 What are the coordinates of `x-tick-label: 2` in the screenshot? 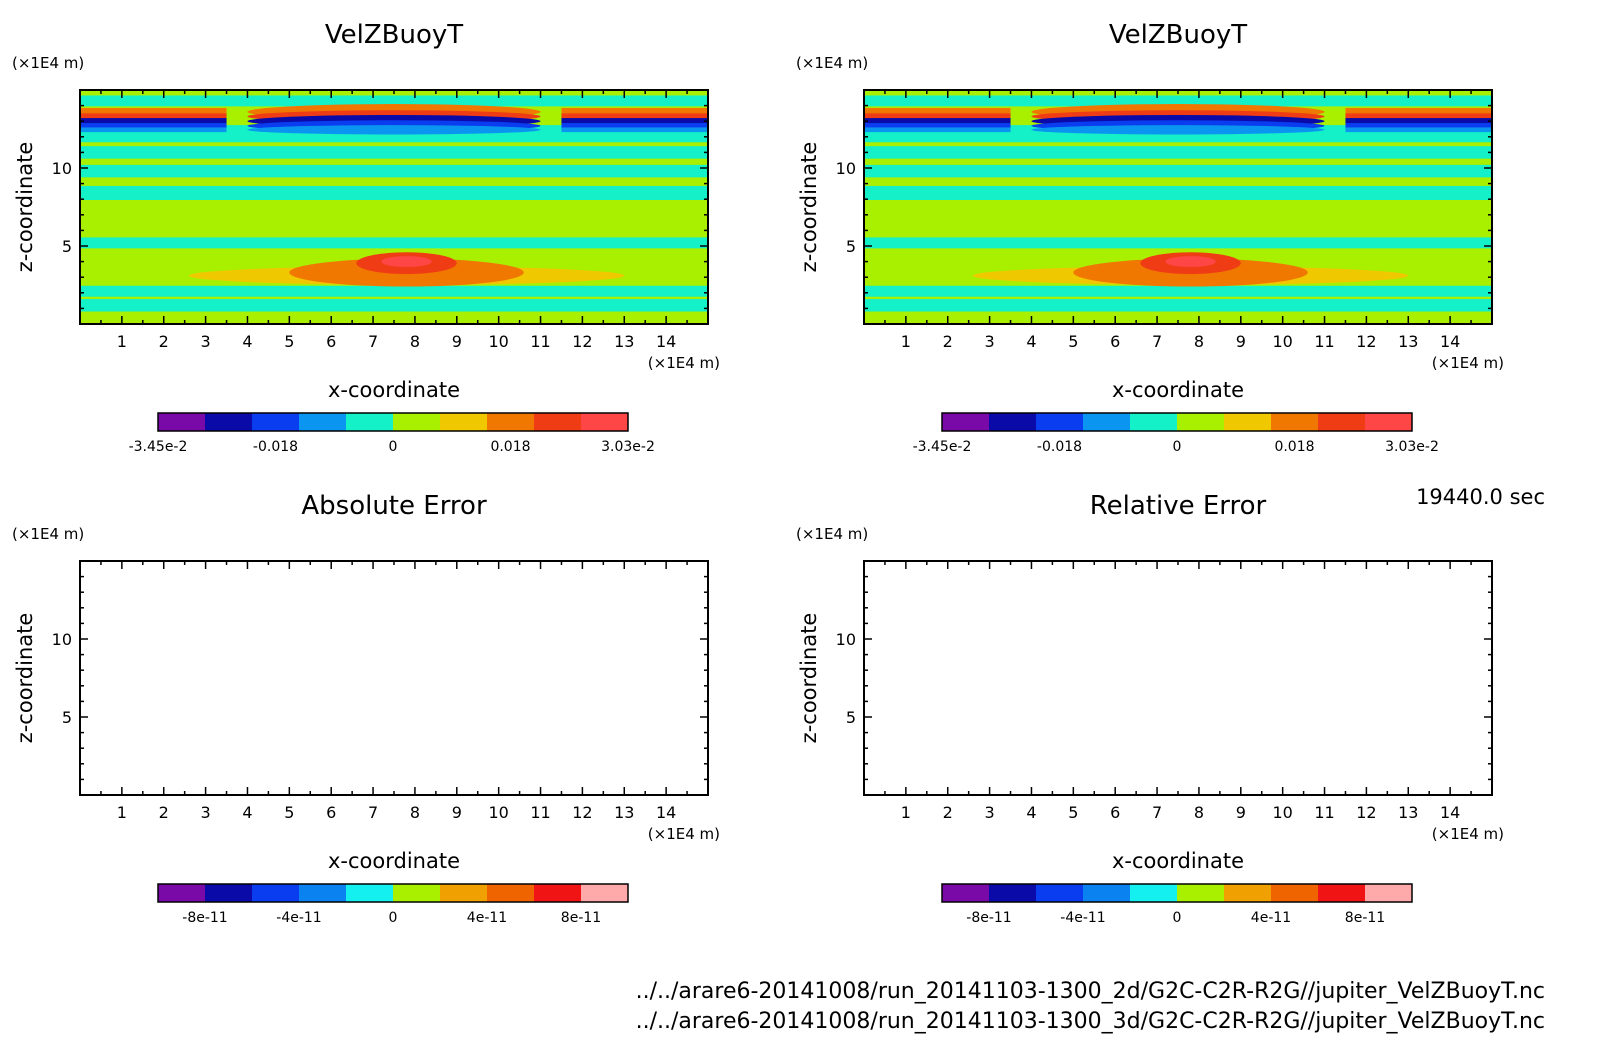 It's located at (948, 812).